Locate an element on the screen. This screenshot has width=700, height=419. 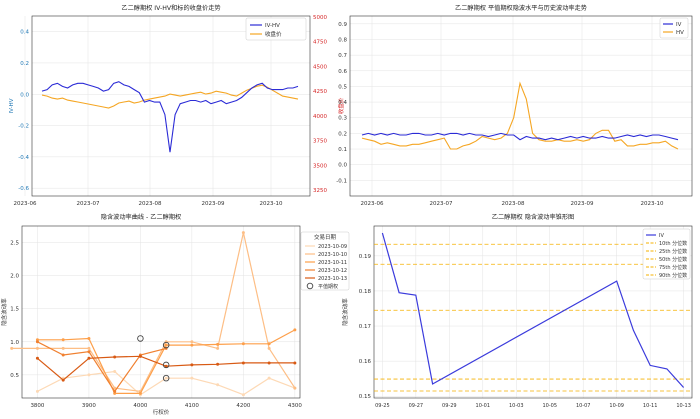
c4-legend-label: 75th 分位数 is located at coordinates (673, 267).